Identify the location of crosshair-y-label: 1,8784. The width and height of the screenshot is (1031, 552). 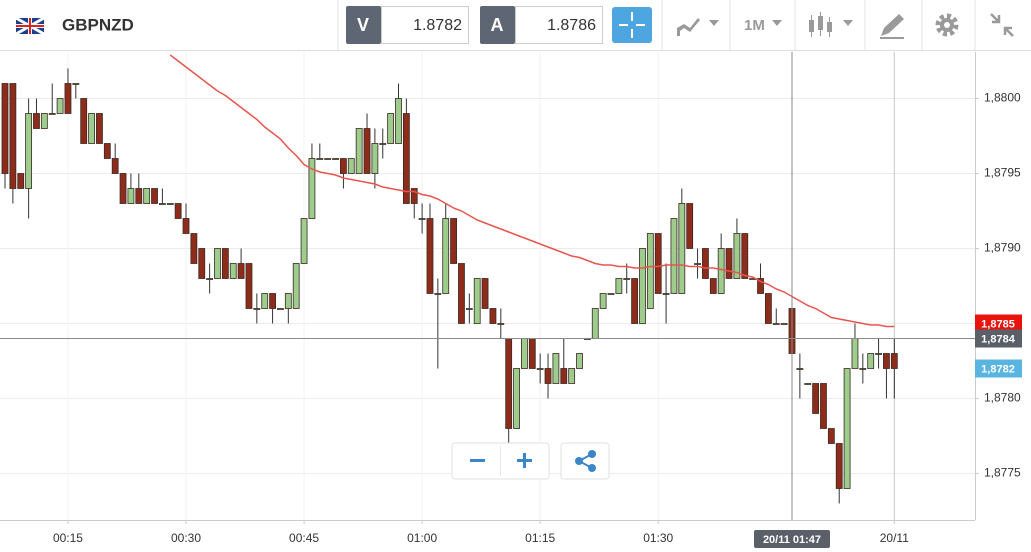
(998, 339).